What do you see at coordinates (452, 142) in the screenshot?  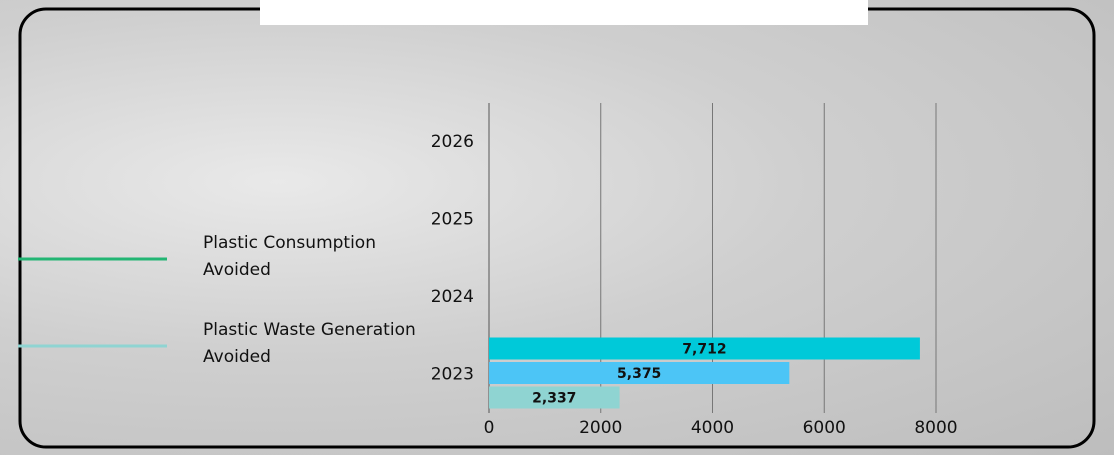 I see `y-tick-label: 2026` at bounding box center [452, 142].